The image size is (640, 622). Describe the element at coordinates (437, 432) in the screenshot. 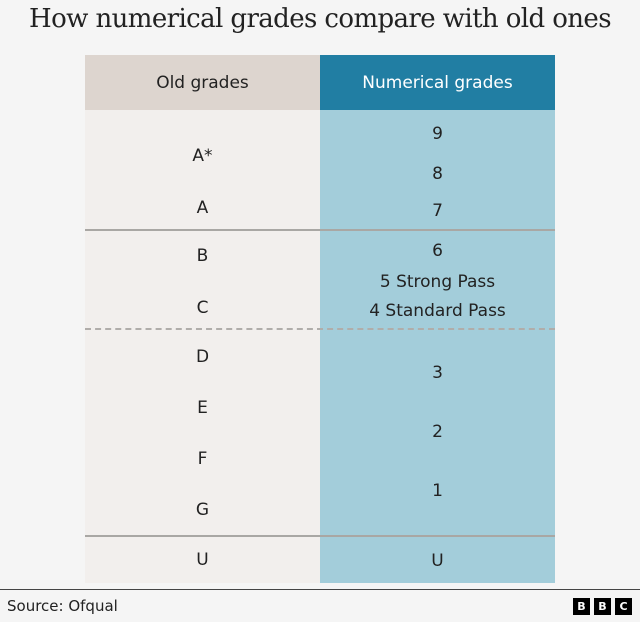

I see `numerical-grade-cell: 2` at that location.